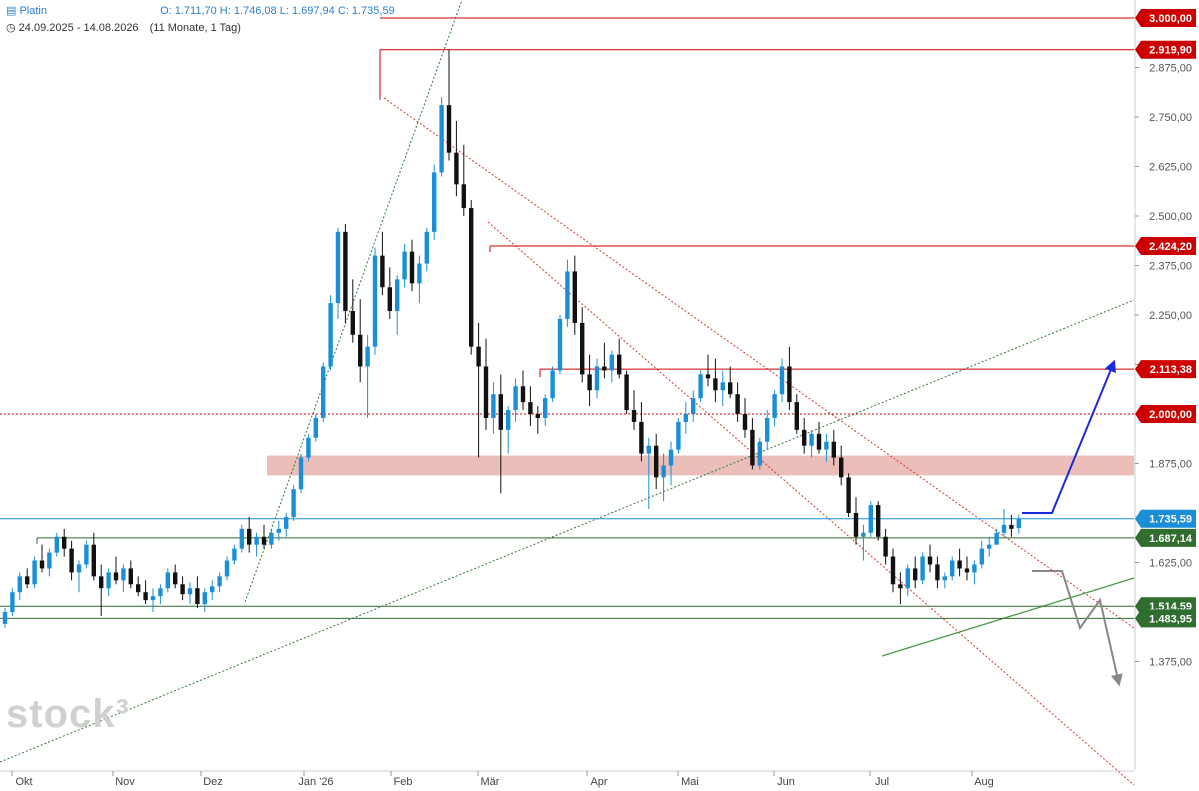  Describe the element at coordinates (1170, 619) in the screenshot. I see `level-tag-label-8: 1.483,95` at that location.